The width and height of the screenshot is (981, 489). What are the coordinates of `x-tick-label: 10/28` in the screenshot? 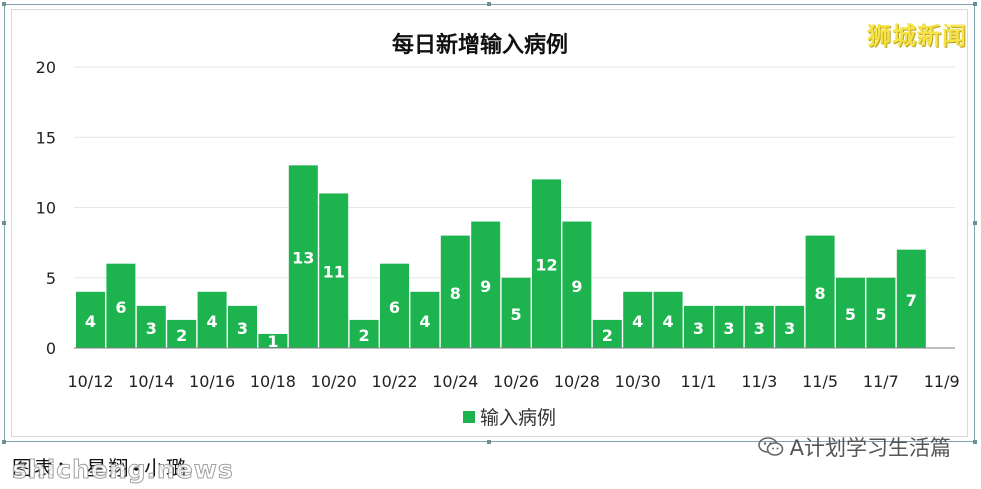 It's located at (577, 381).